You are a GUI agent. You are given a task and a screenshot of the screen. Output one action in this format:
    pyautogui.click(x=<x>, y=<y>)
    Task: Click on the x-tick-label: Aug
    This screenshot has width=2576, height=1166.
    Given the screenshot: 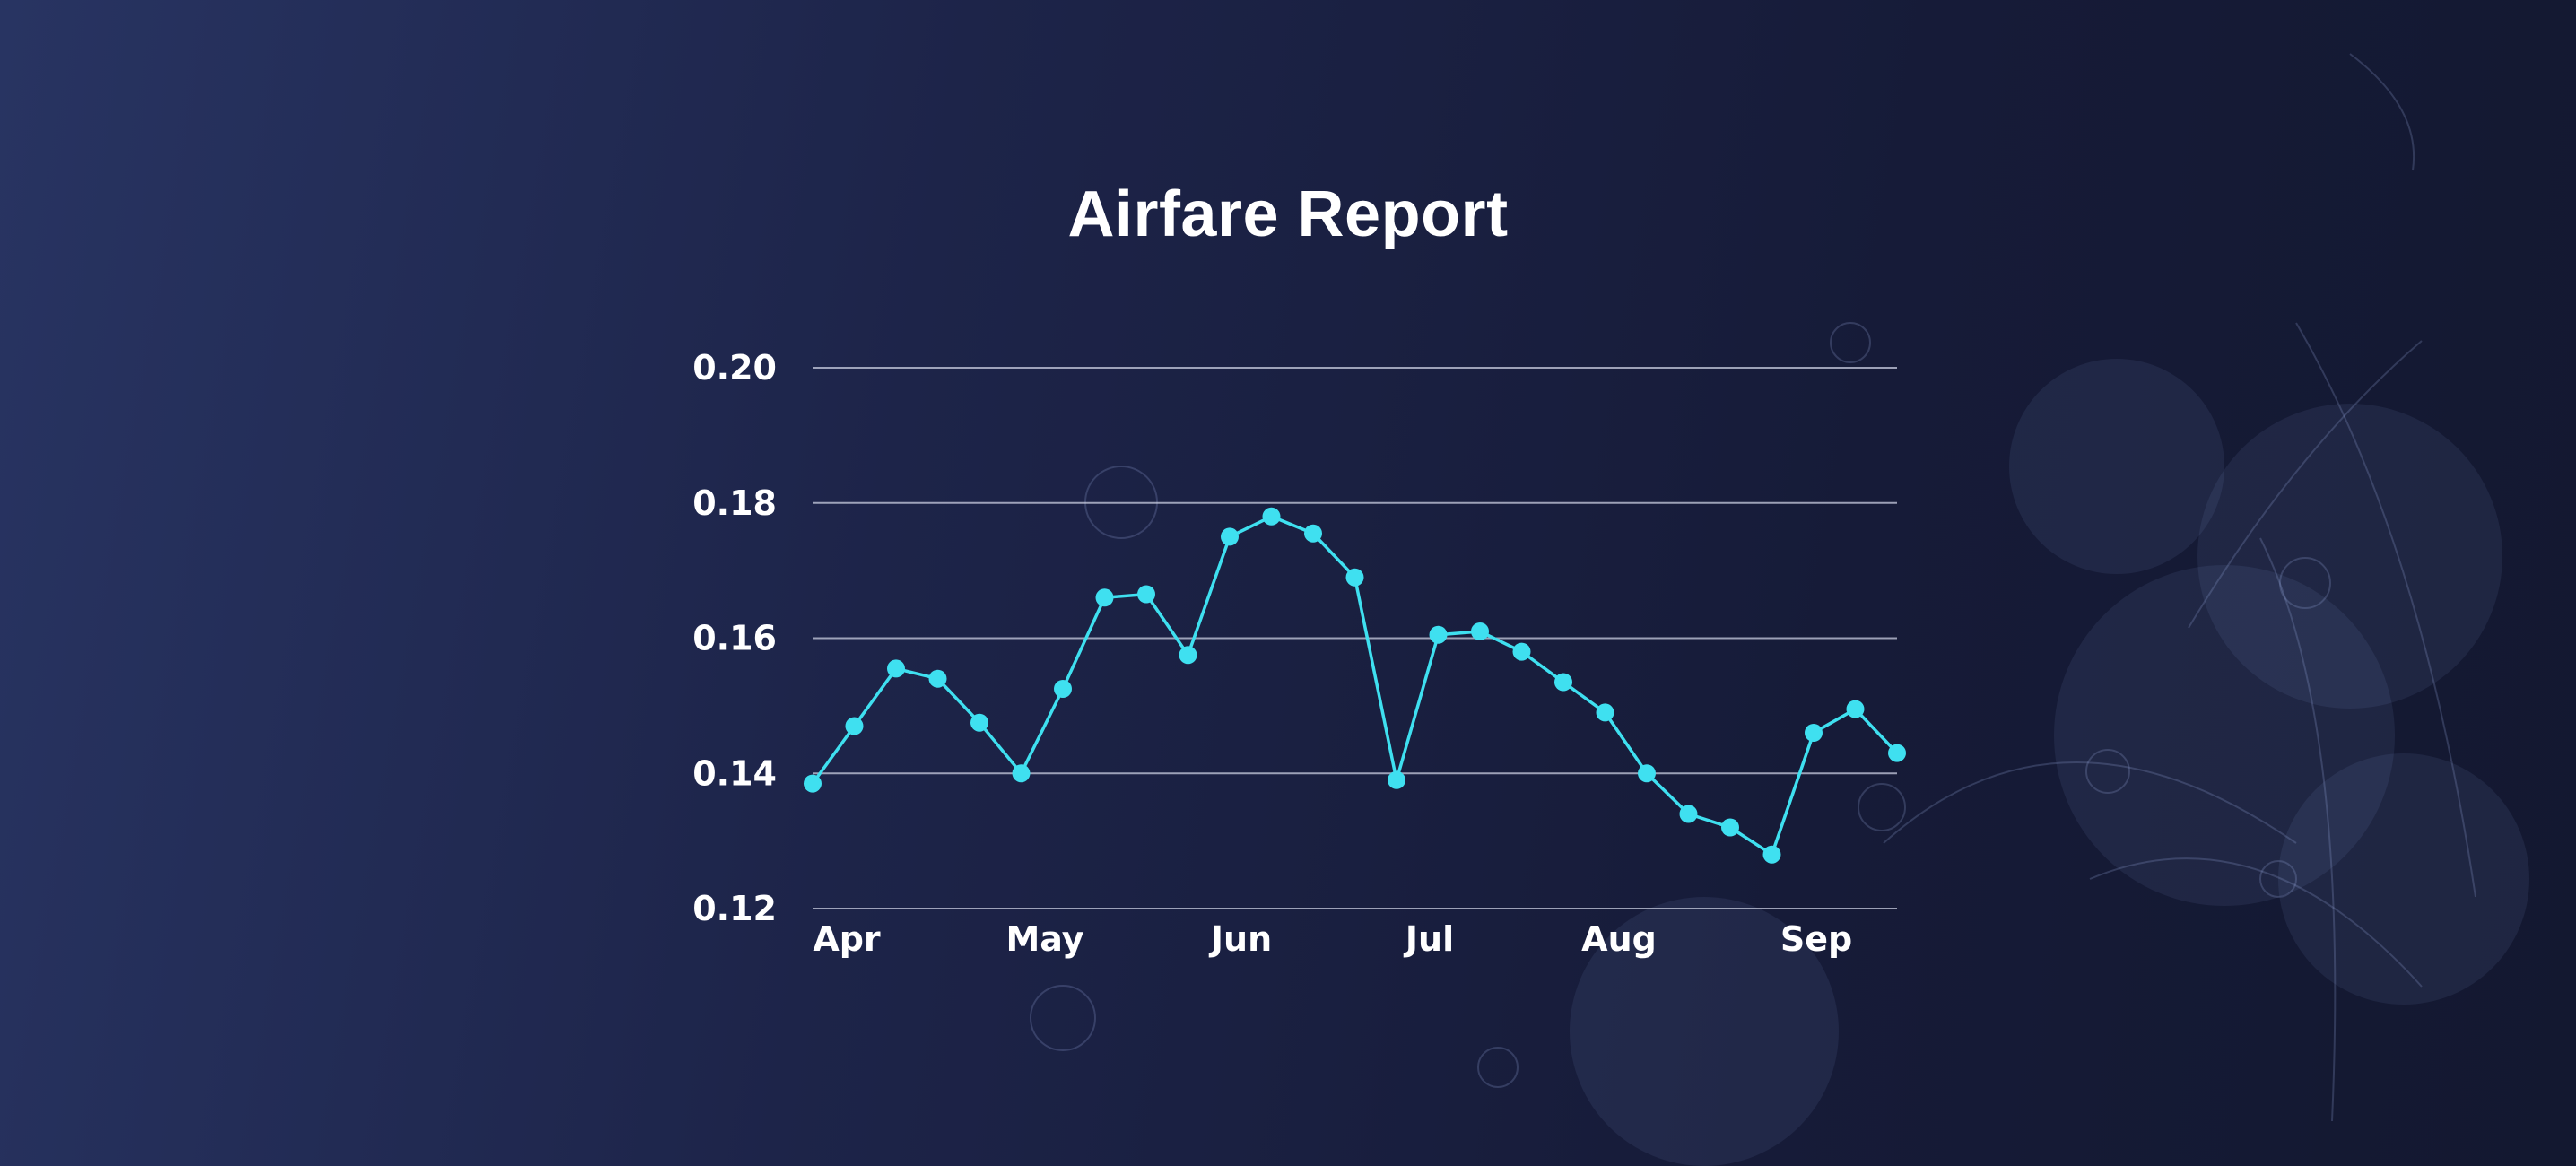 What is the action you would take?
    pyautogui.click(x=1619, y=939)
    